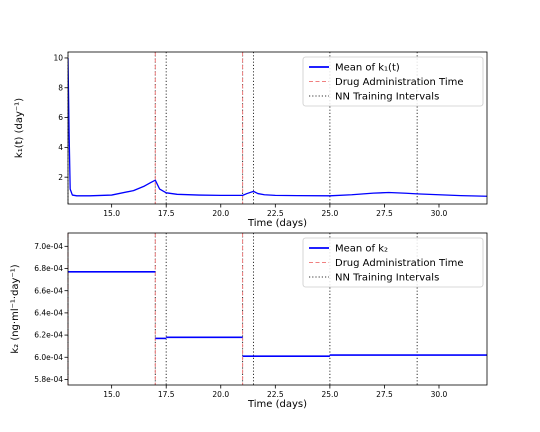 This screenshot has height=432, width=540. I want to click on y-tick-label: 6.8e-04, so click(48, 268).